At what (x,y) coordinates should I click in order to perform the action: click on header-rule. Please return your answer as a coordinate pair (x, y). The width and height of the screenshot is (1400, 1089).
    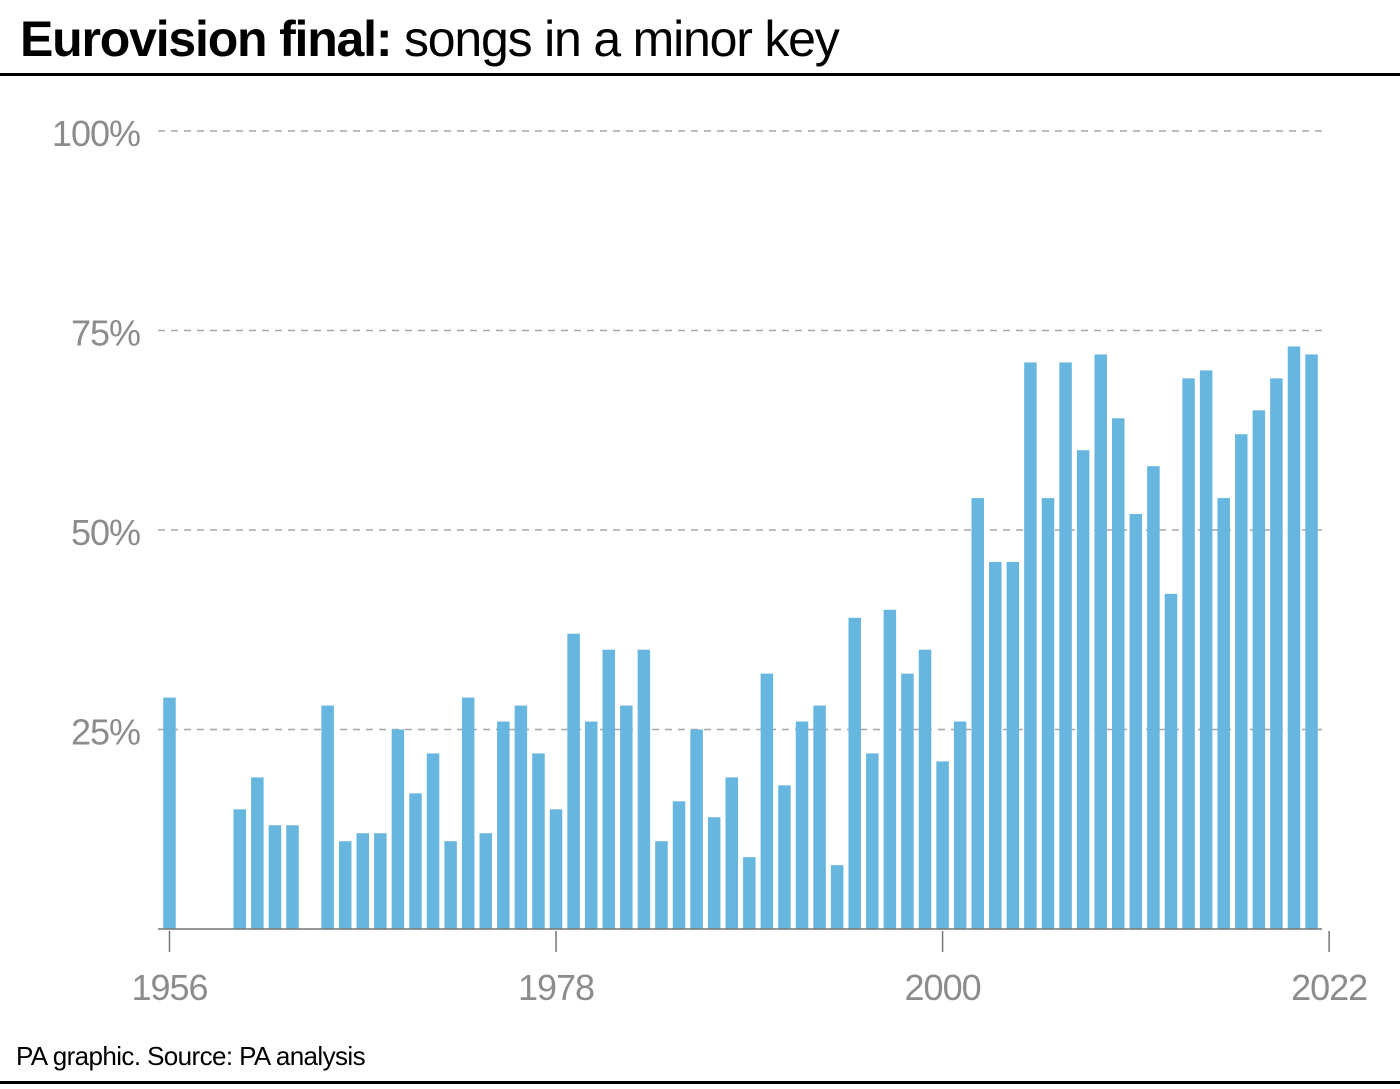
    Looking at the image, I should click on (700, 74).